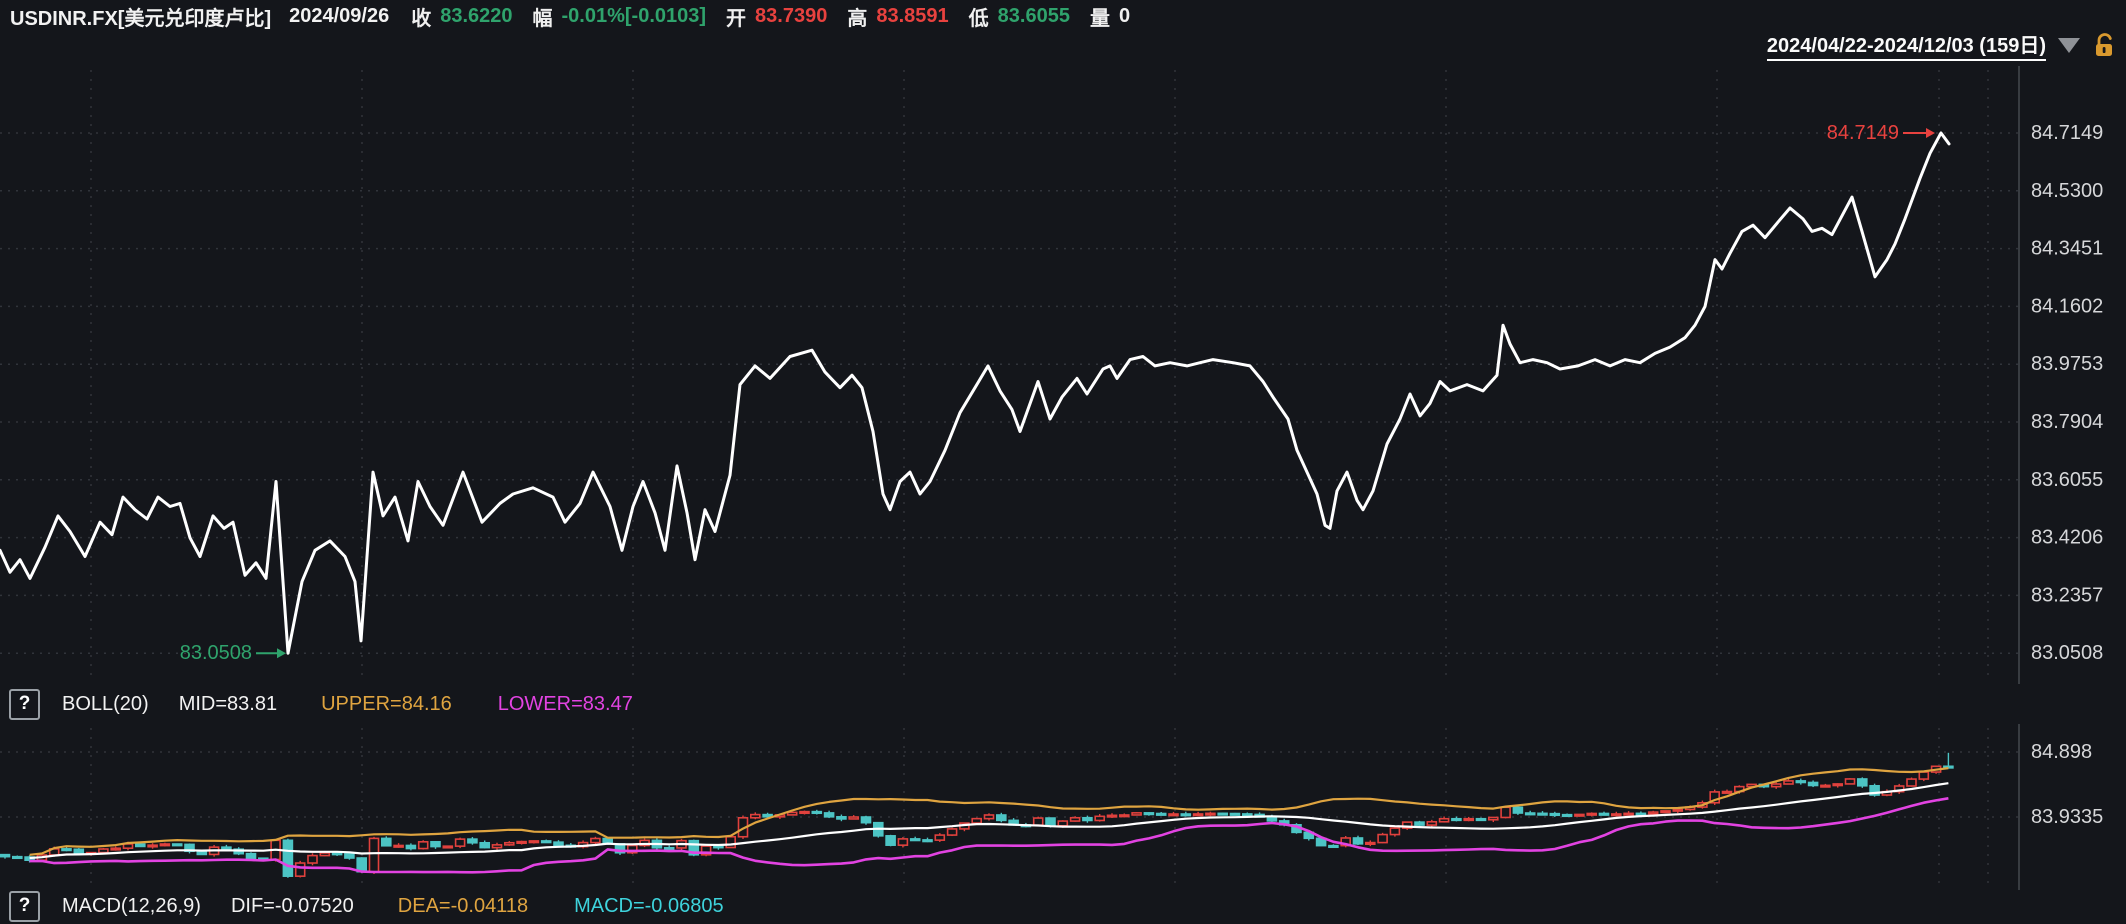  I want to click on low-marker-label: 83.0508, so click(216, 653).